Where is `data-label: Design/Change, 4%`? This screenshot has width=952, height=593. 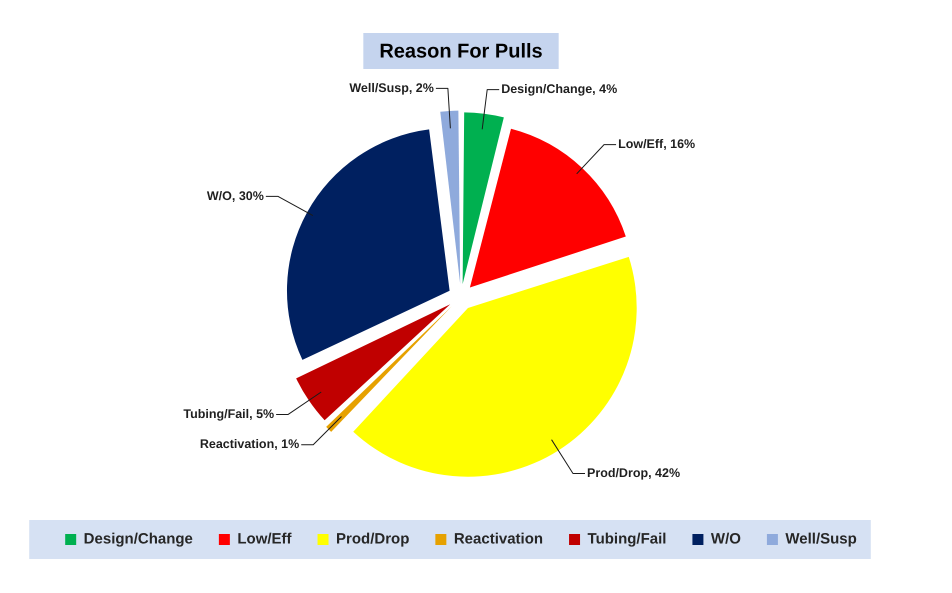
data-label: Design/Change, 4% is located at coordinates (559, 89).